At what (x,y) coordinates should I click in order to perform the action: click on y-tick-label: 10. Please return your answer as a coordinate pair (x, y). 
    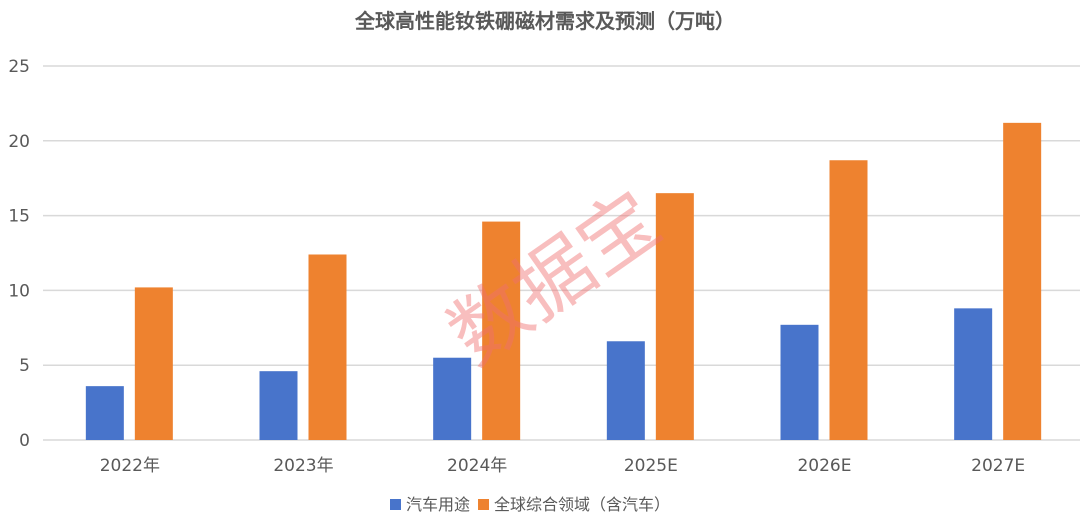
    Looking at the image, I should click on (19, 291).